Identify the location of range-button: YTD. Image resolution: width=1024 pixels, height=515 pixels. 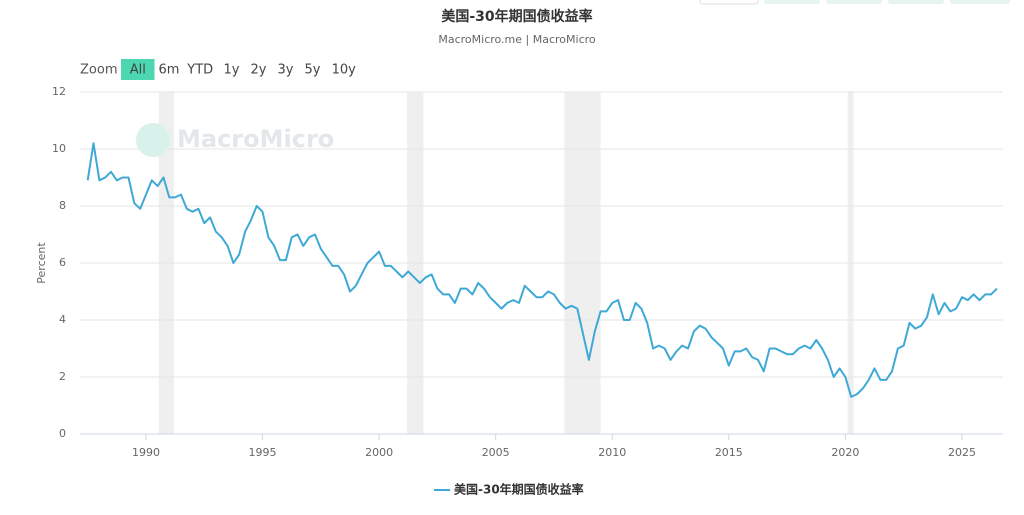
(199, 70).